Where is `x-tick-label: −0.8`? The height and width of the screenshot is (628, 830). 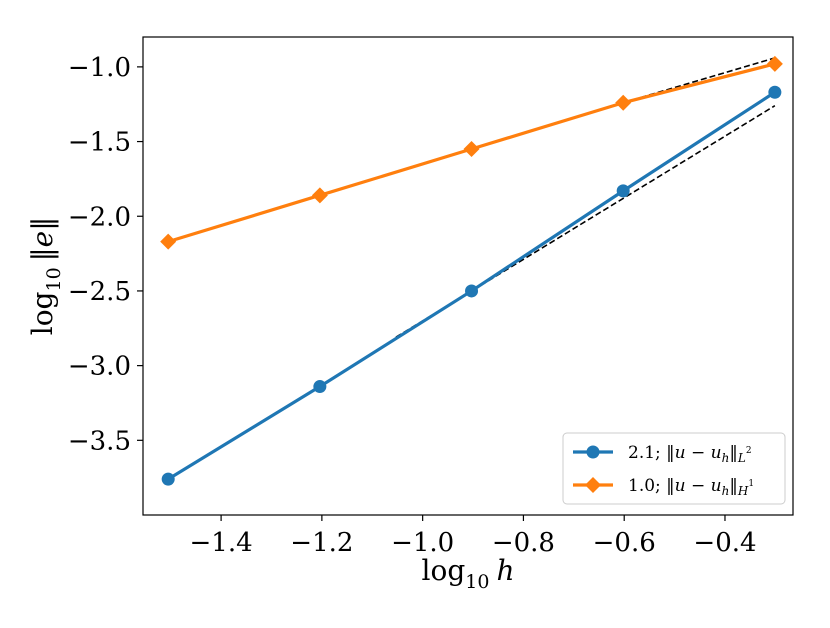
x-tick-label: −0.8 is located at coordinates (523, 543).